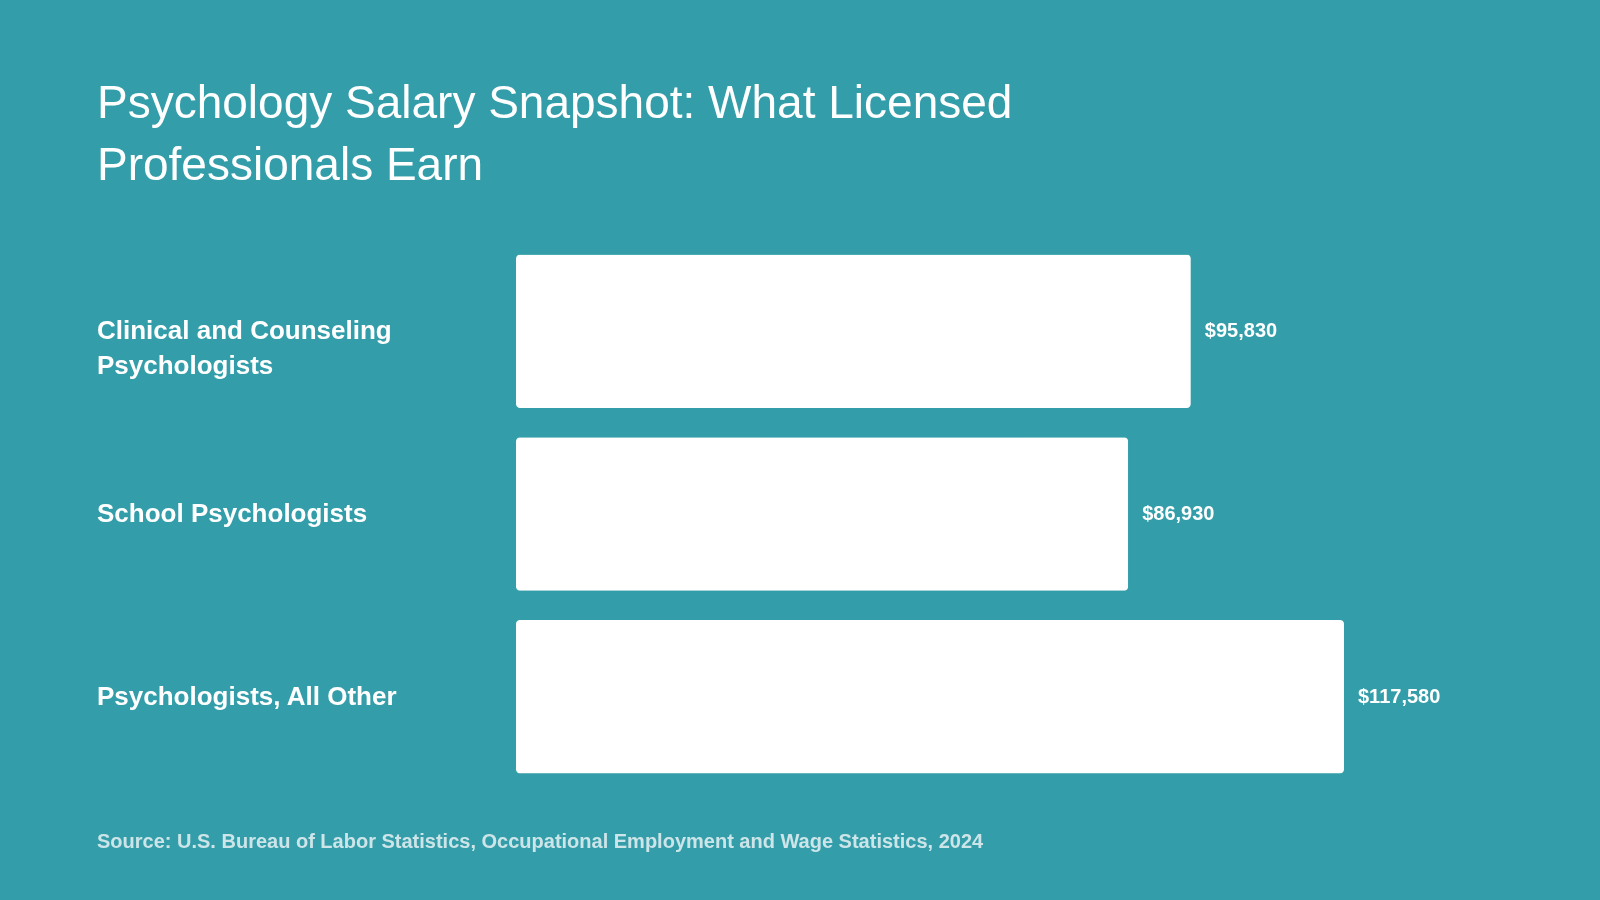  I want to click on source-note: Source: U.S. Bureau of Labor Statistics, Occupational Employment and Wage Statistics, 2024, so click(541, 841).